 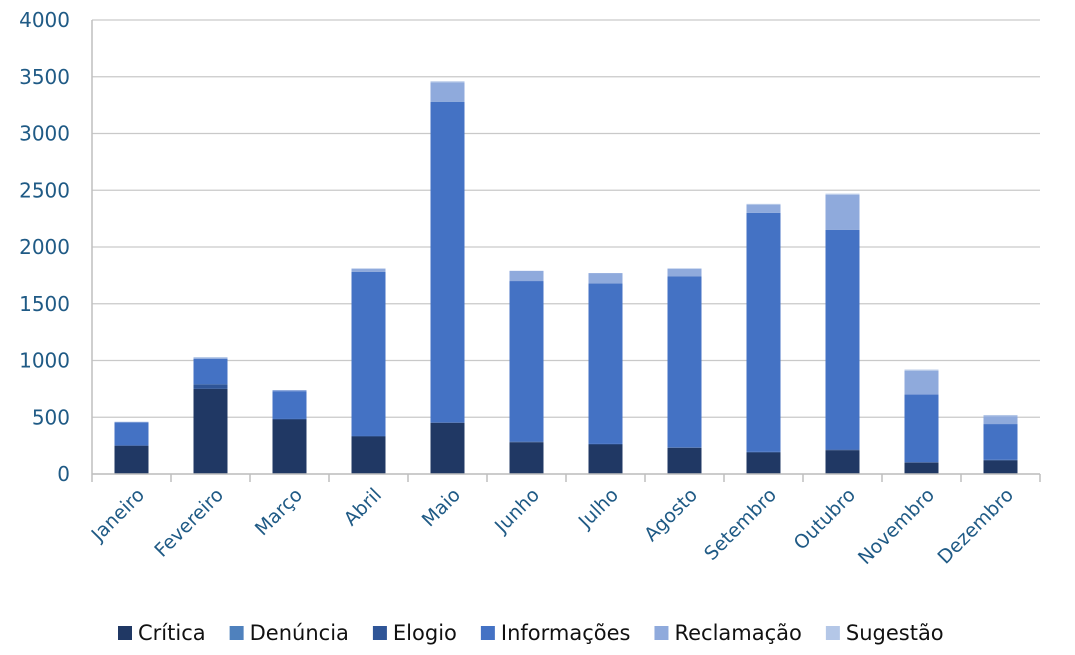 I want to click on y-tick-label: 1500, so click(x=44, y=304).